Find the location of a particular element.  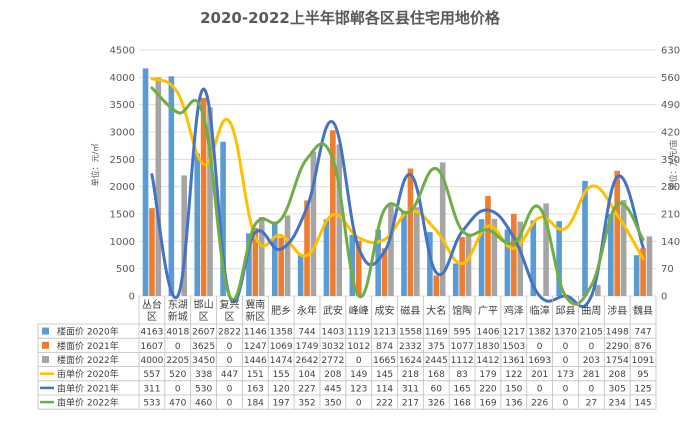

data-label: 123 is located at coordinates (358, 389).